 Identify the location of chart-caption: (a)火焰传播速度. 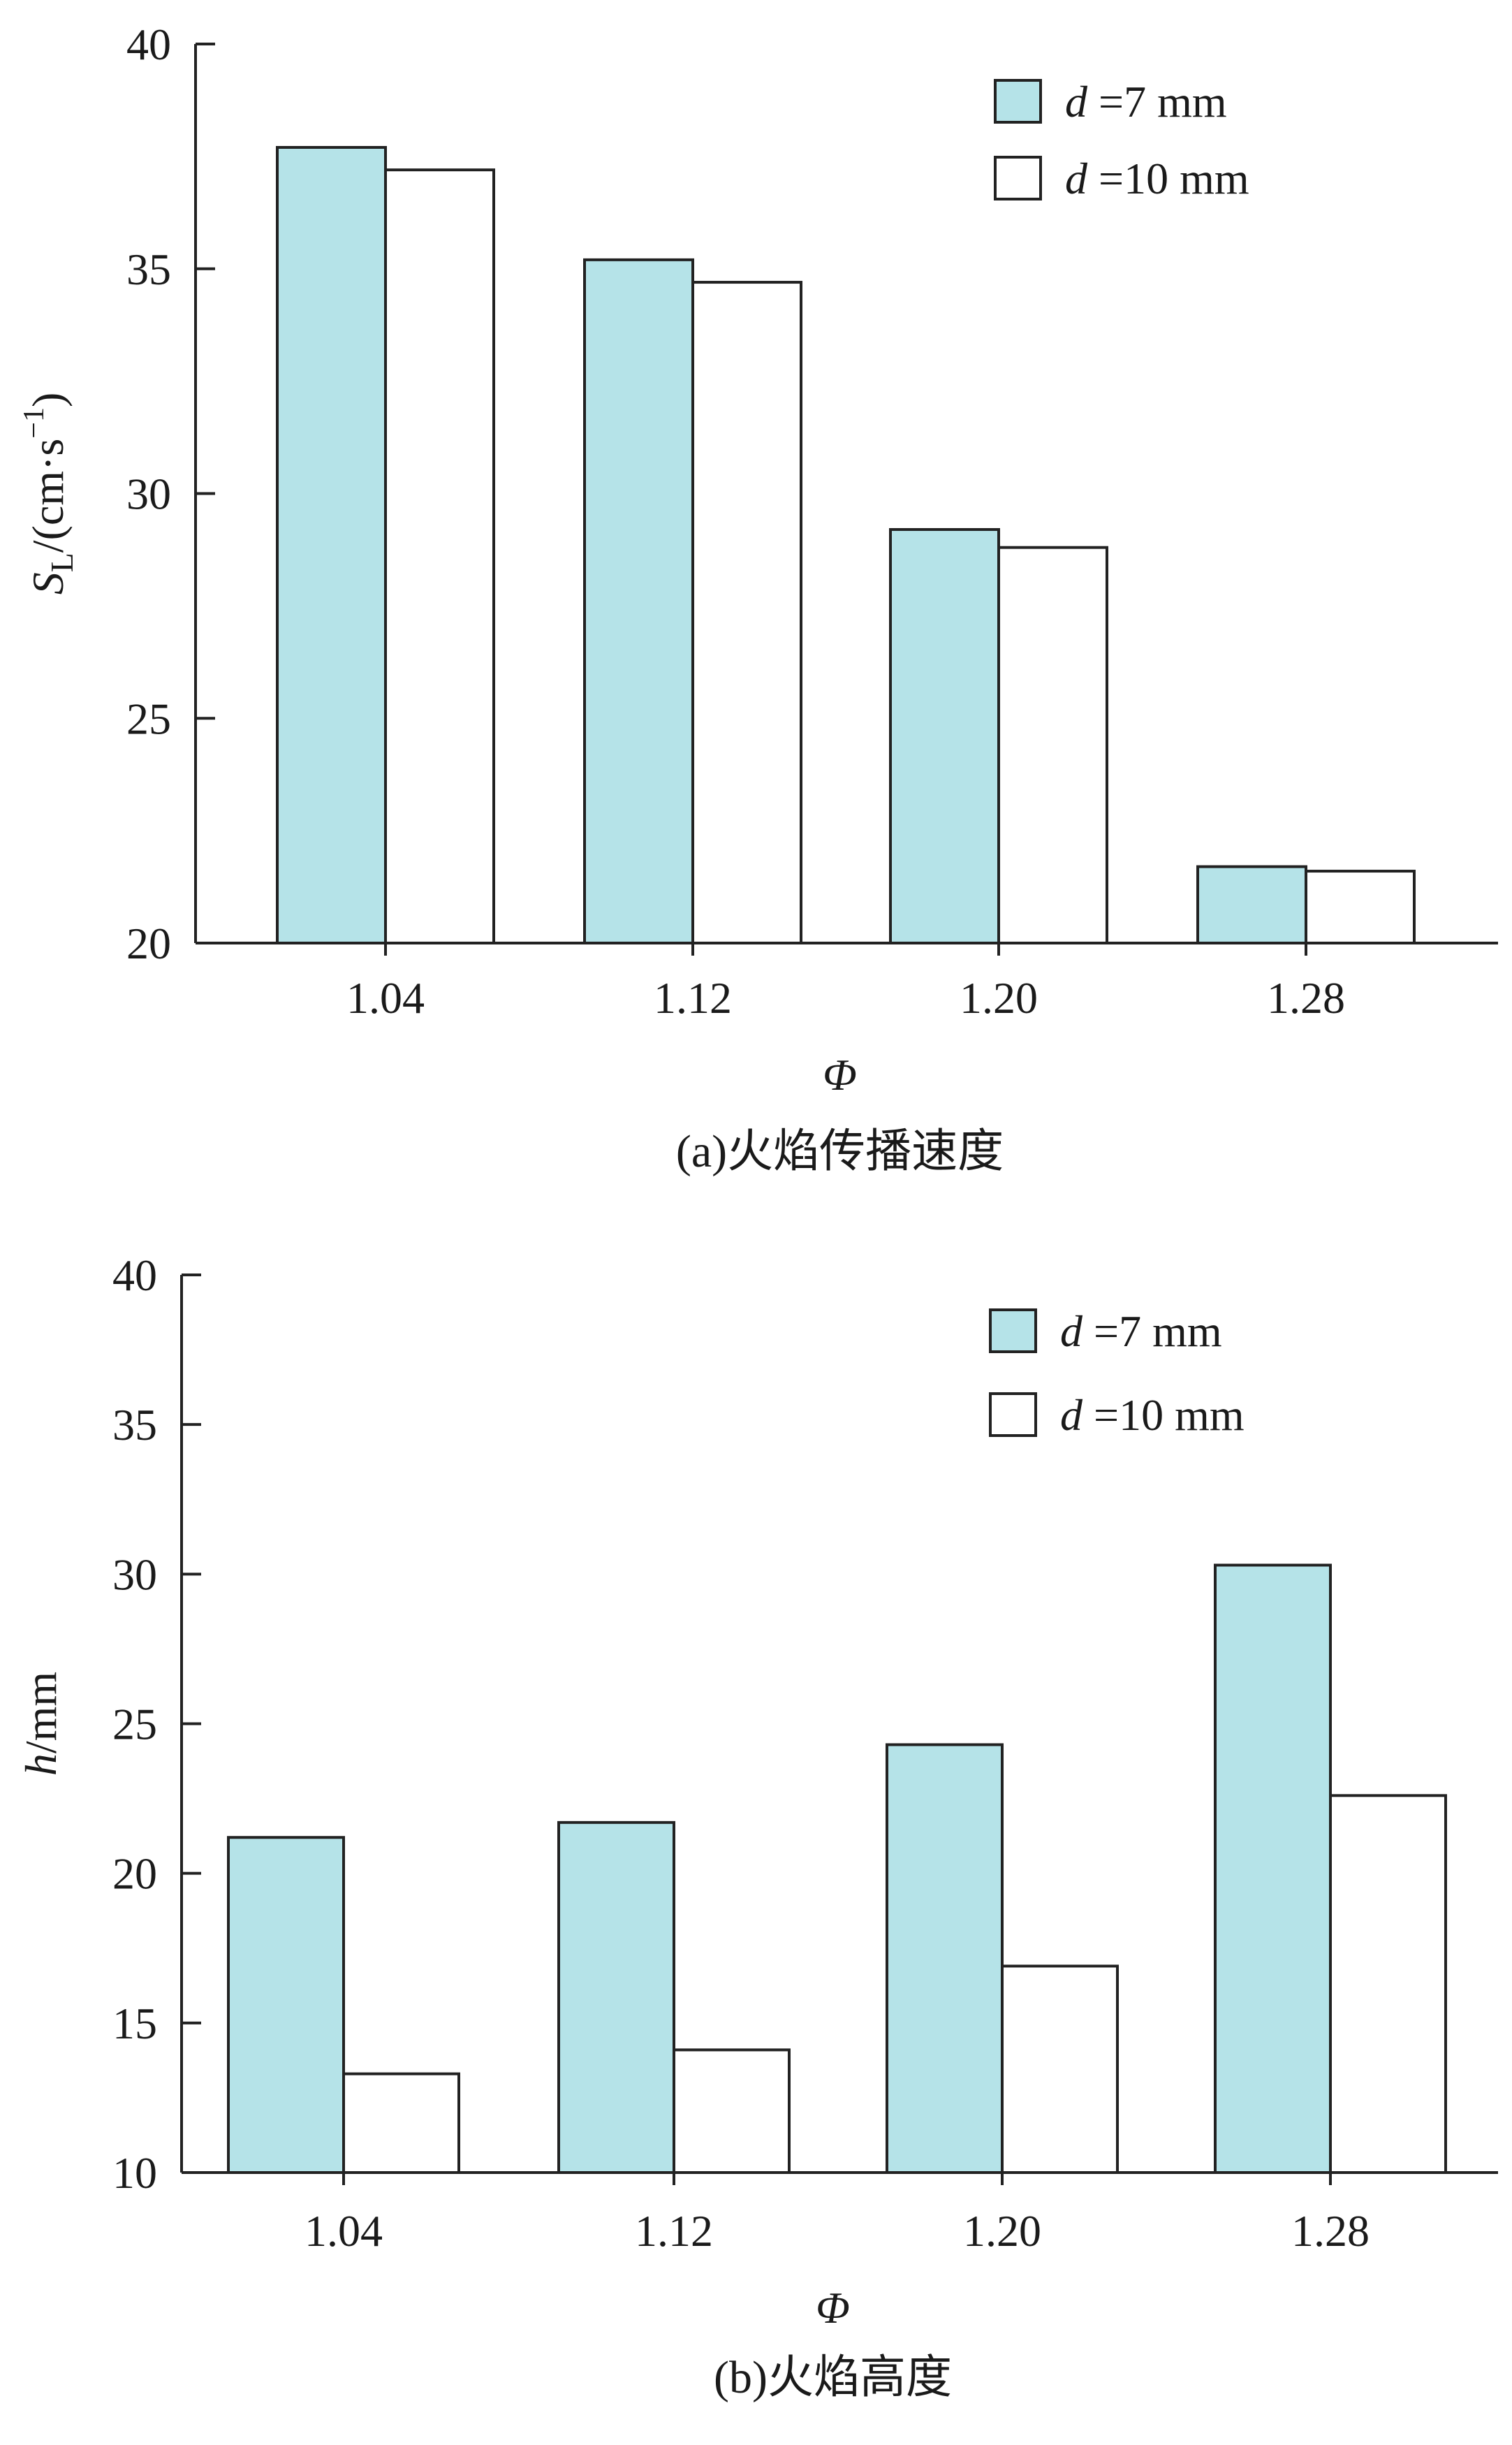
(840, 1152).